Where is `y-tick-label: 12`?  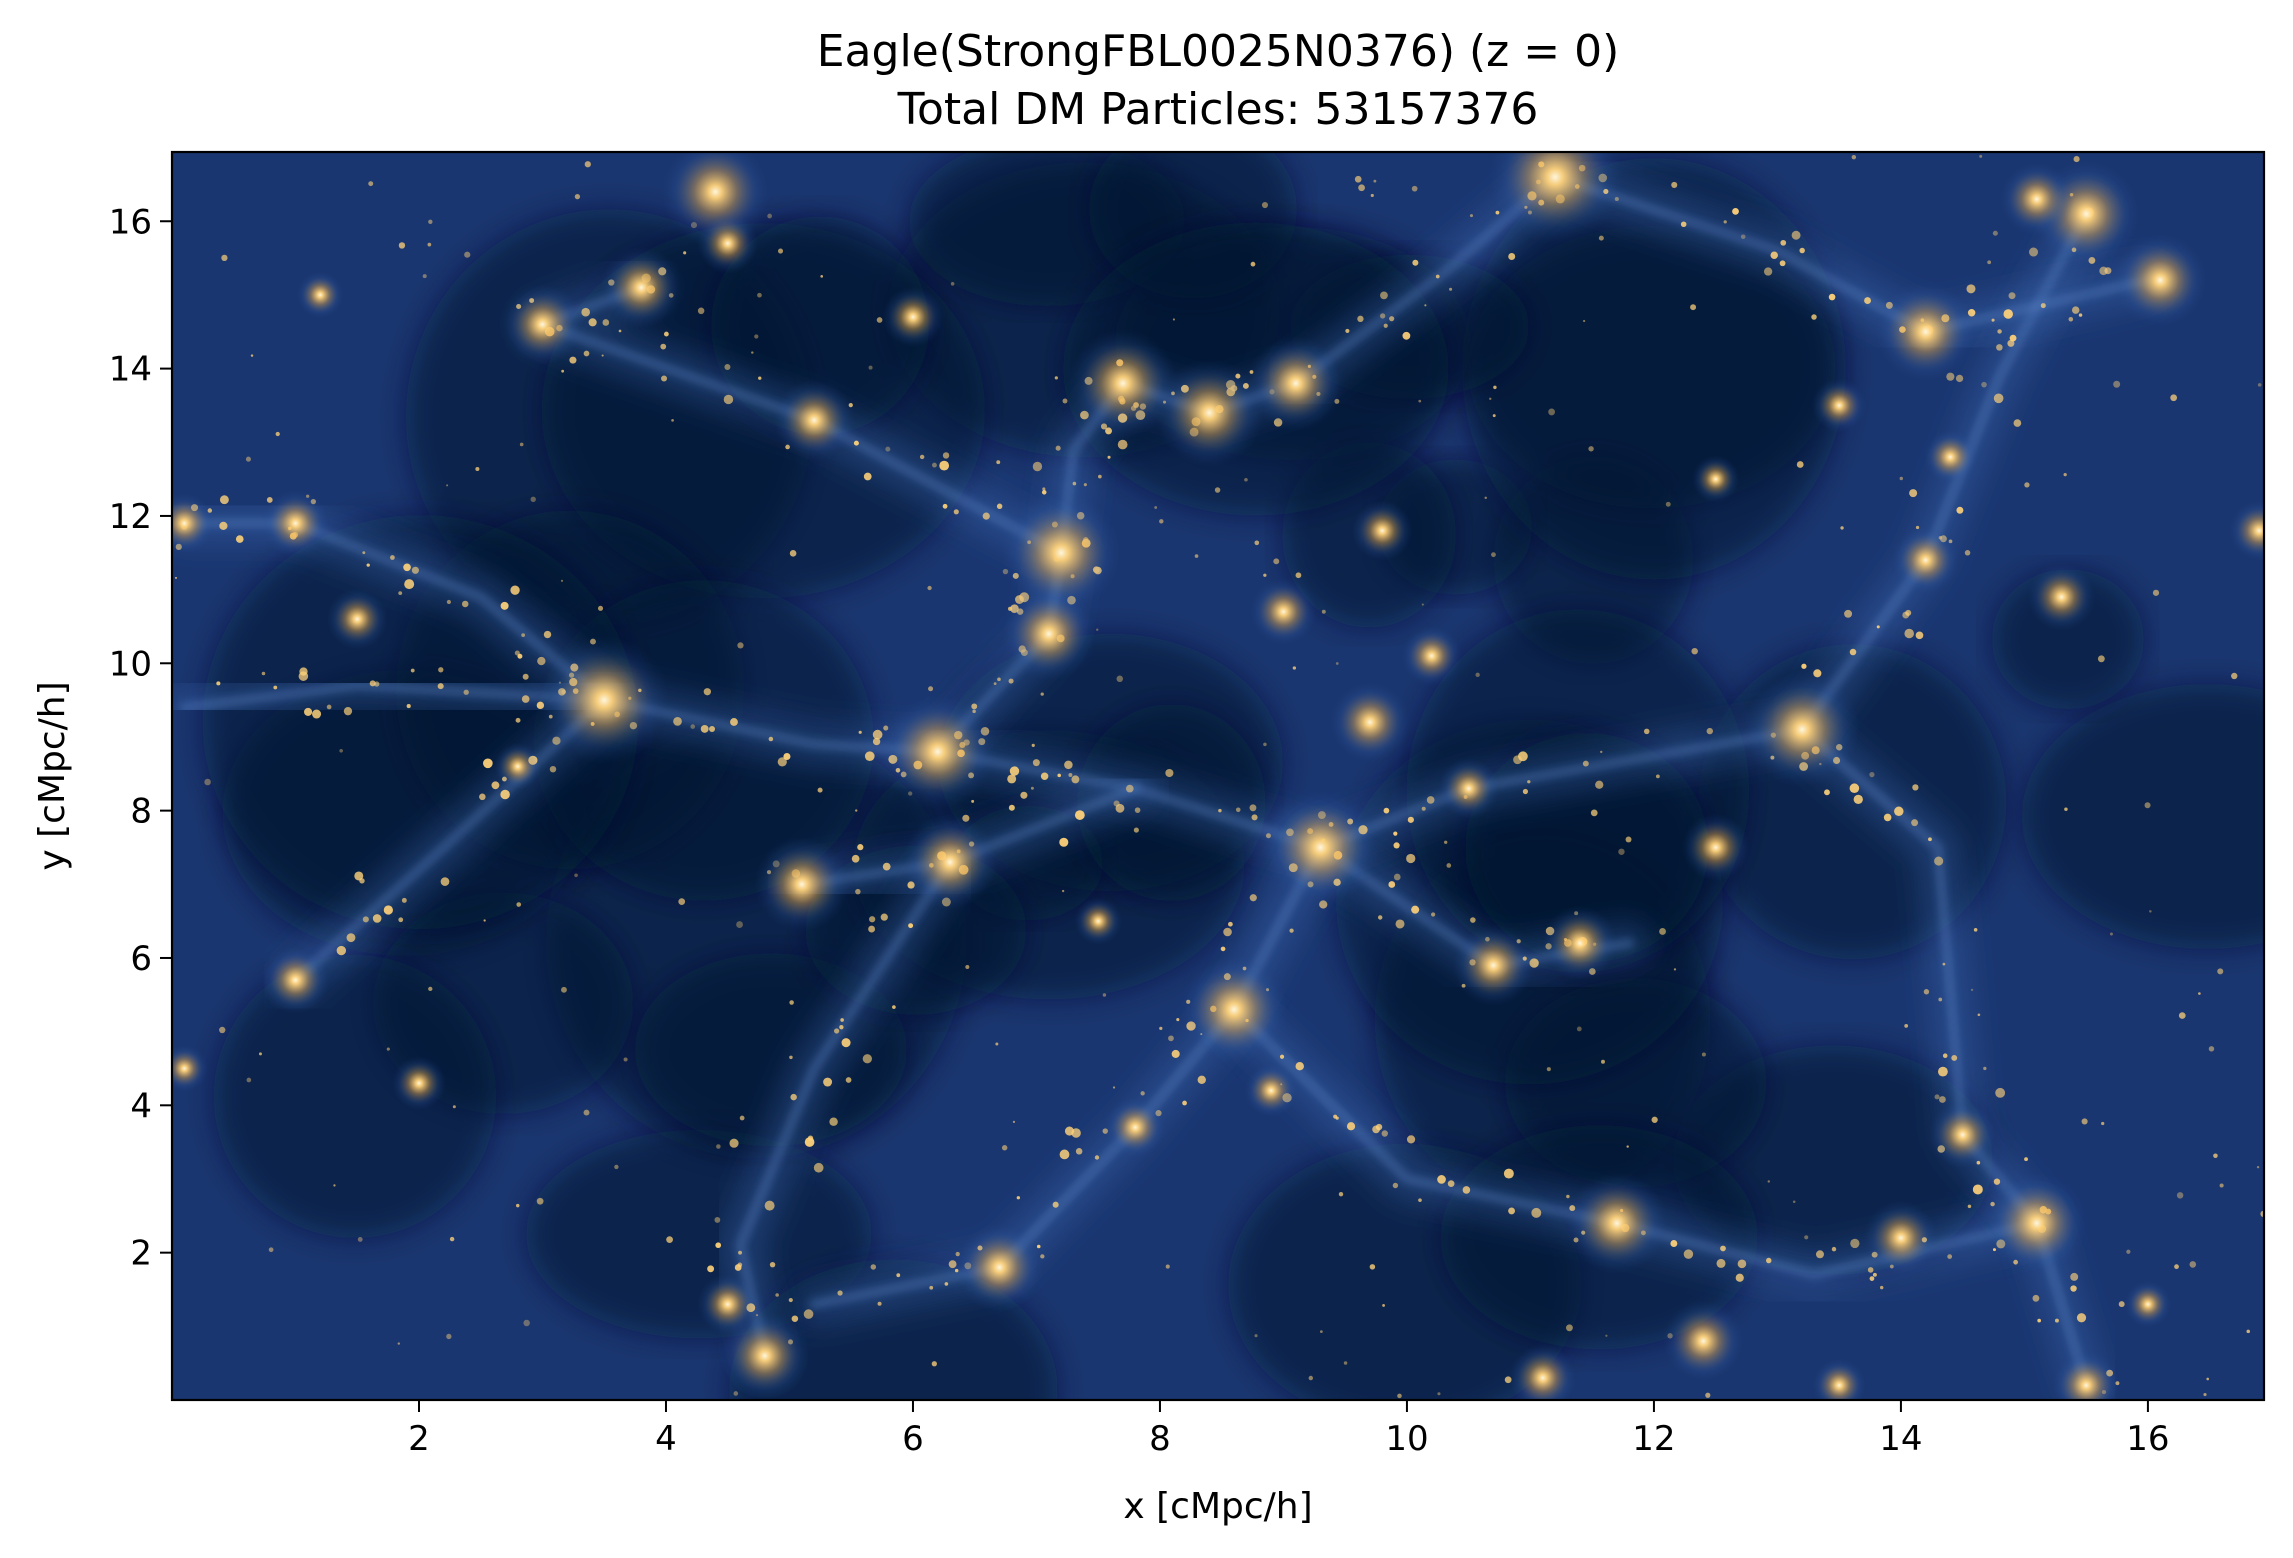 y-tick-label: 12 is located at coordinates (130, 517).